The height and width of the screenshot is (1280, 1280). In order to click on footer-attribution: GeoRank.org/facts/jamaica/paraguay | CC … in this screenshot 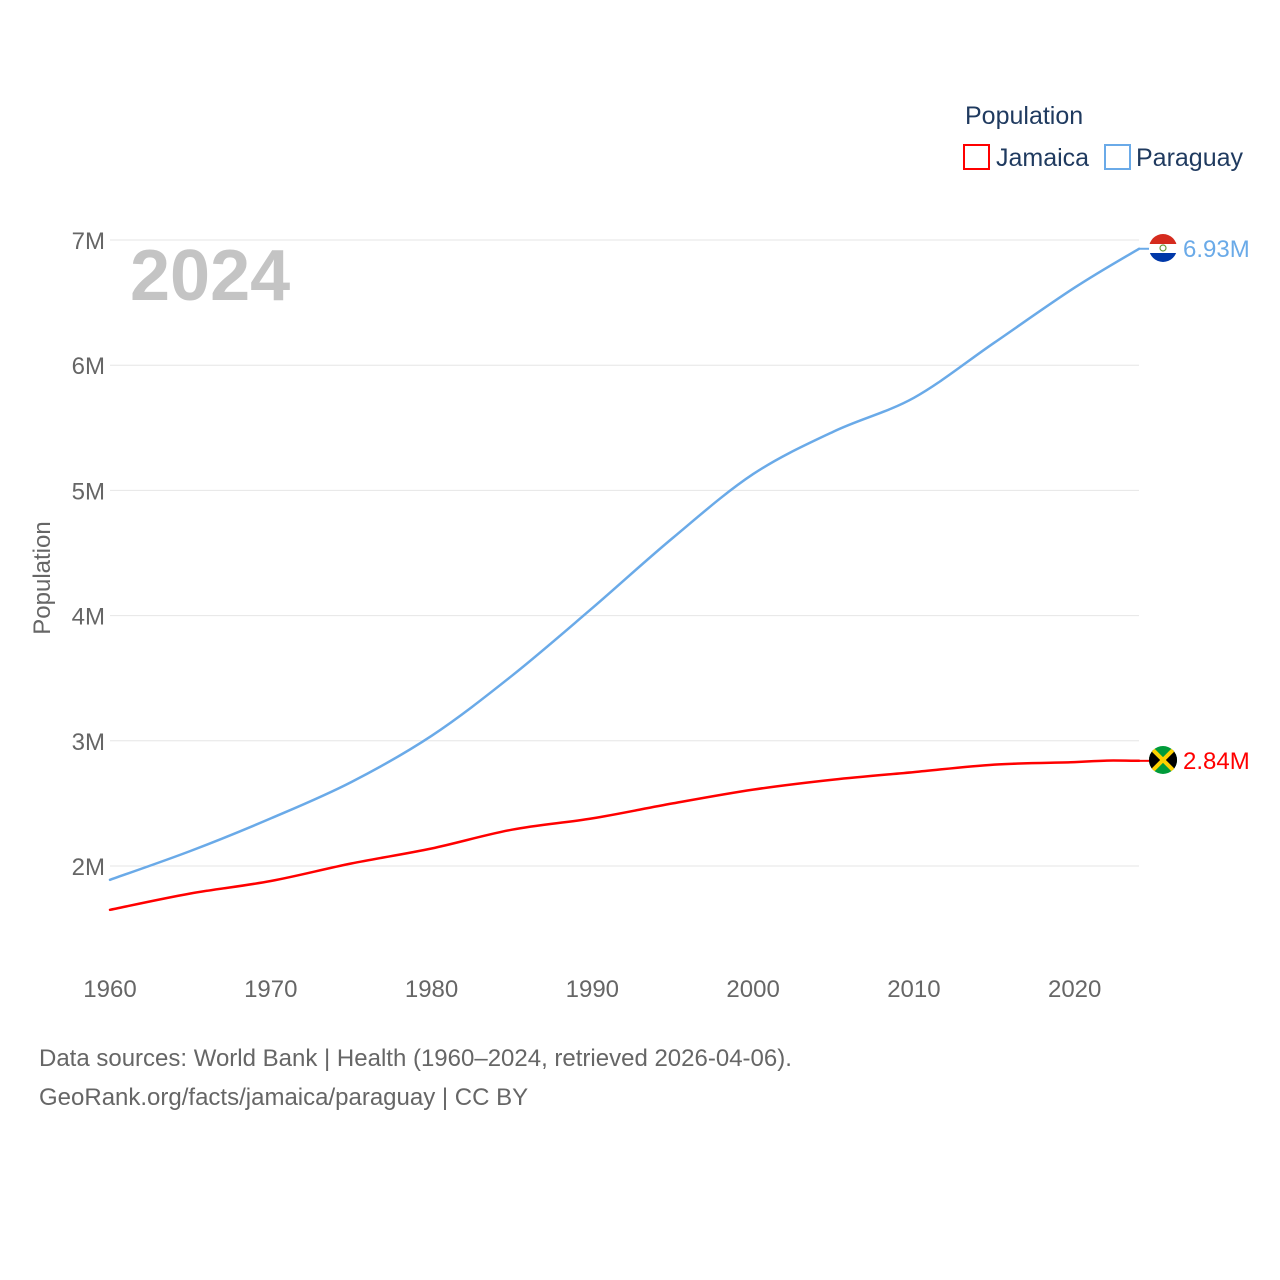, I will do `click(284, 1097)`.